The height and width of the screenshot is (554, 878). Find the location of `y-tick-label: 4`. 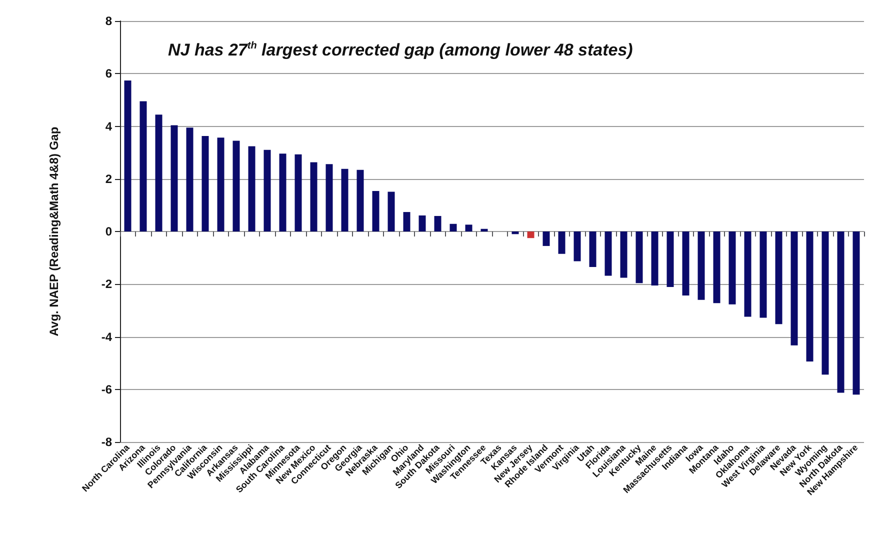

y-tick-label: 4 is located at coordinates (108, 126).